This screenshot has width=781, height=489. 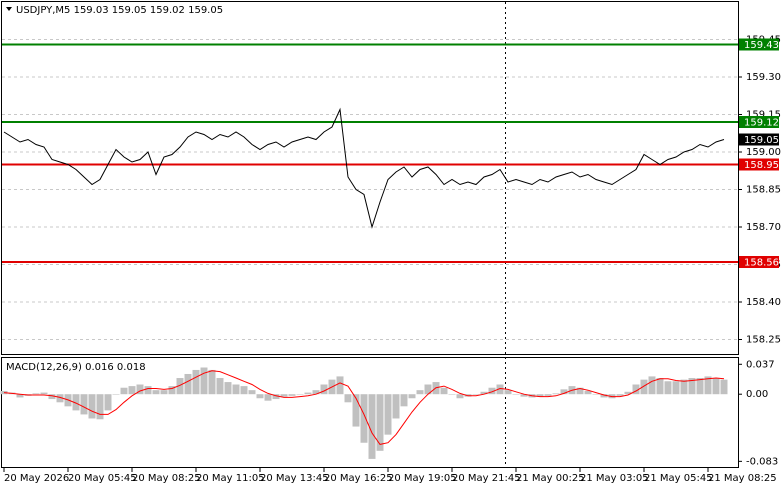 What do you see at coordinates (614, 478) in the screenshot?
I see `x-tick-label: 21 May 03:05` at bounding box center [614, 478].